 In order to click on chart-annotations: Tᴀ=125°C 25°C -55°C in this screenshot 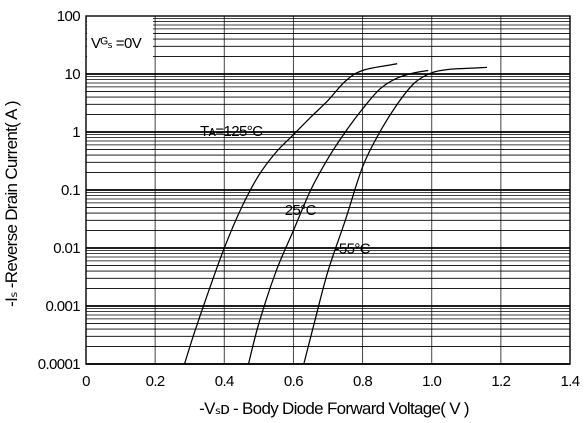, I will do `click(285, 190)`.